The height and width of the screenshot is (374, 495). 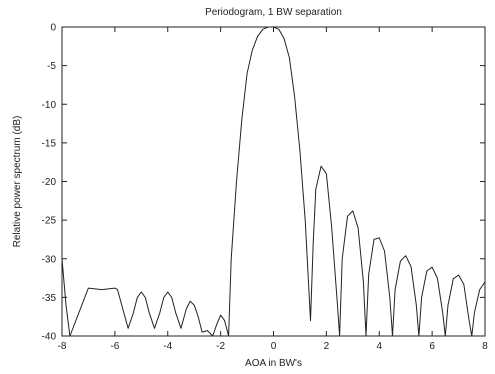 What do you see at coordinates (379, 346) in the screenshot?
I see `x-tick-label: 4` at bounding box center [379, 346].